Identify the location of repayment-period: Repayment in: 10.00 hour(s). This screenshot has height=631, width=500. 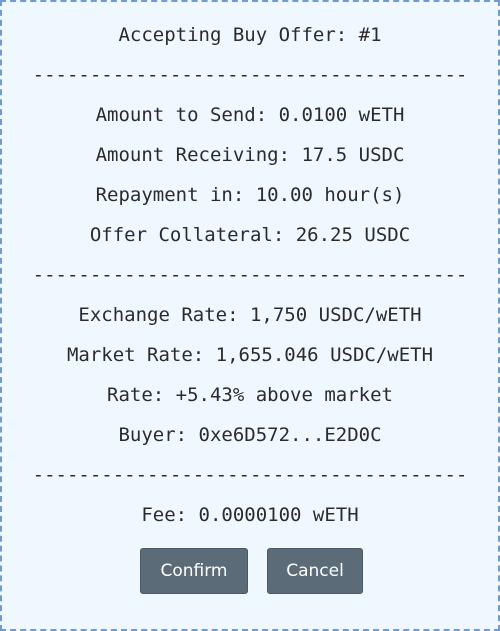
(250, 195).